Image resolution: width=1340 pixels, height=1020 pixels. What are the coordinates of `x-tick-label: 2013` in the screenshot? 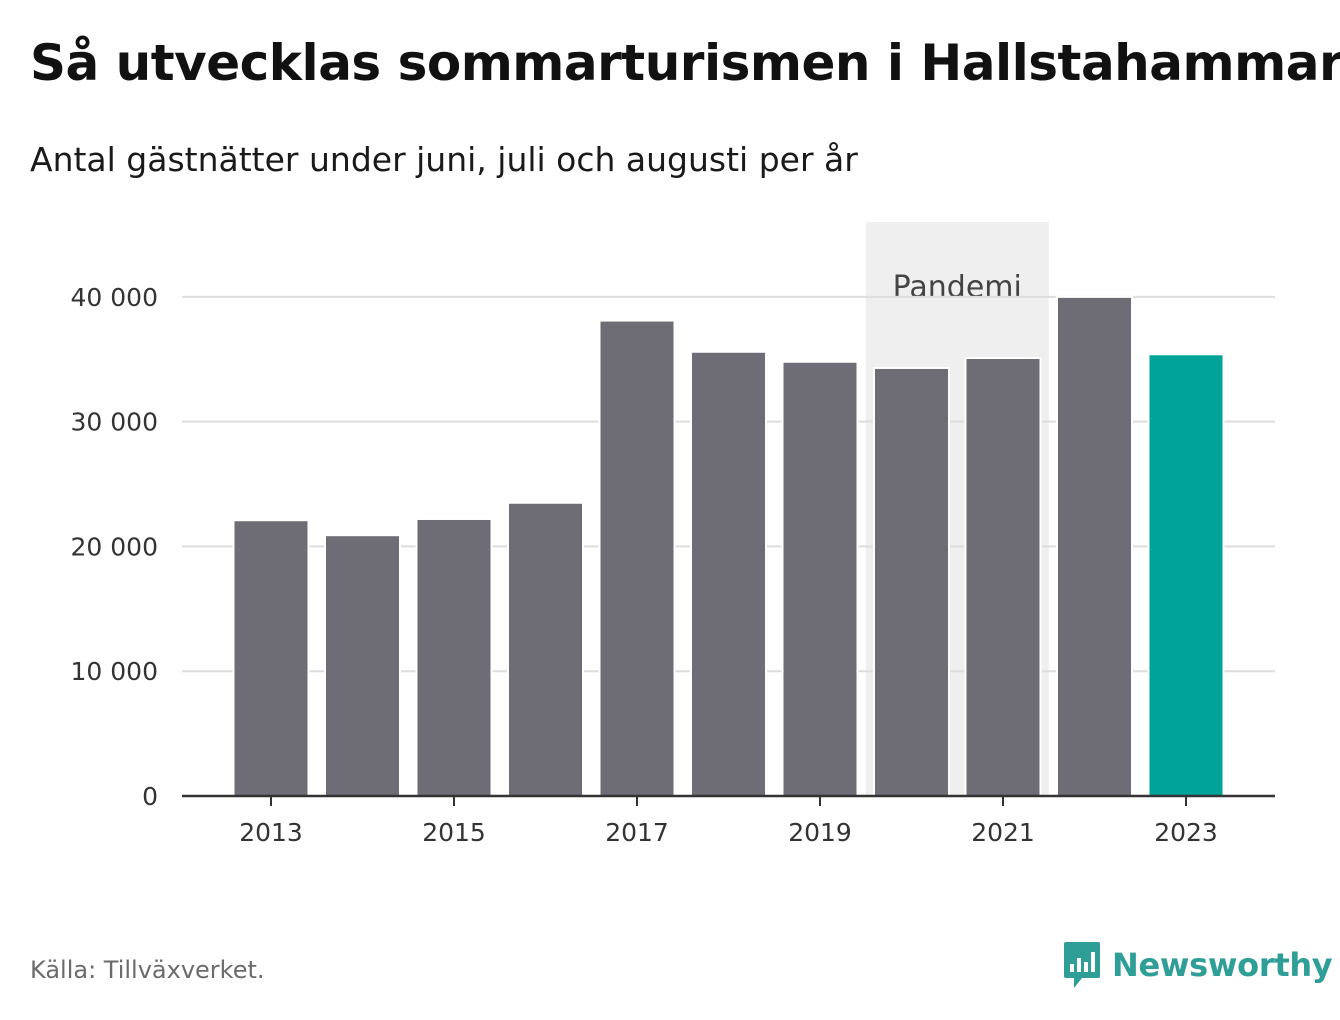 It's located at (271, 832).